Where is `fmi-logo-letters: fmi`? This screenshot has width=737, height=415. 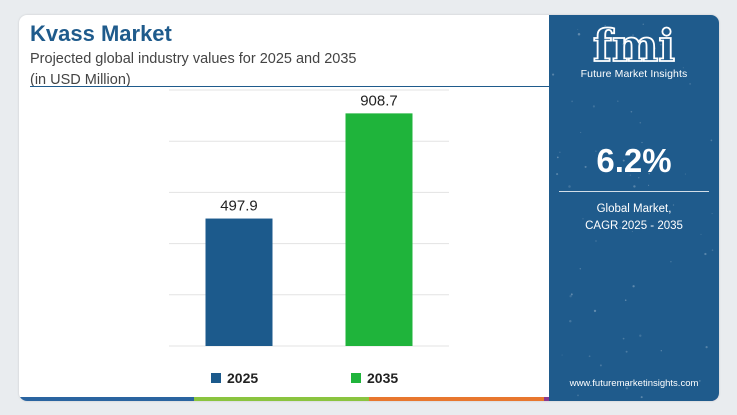
fmi-logo-letters: fmi is located at coordinates (634, 45).